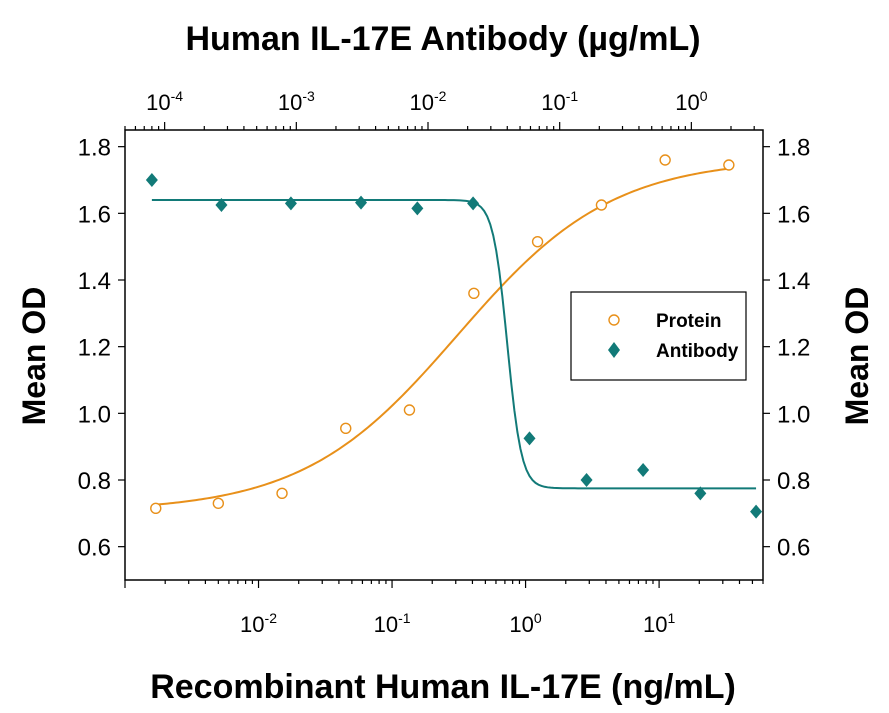 This screenshot has width=889, height=713. Describe the element at coordinates (614, 320) in the screenshot. I see `legend-protein-marker` at that location.